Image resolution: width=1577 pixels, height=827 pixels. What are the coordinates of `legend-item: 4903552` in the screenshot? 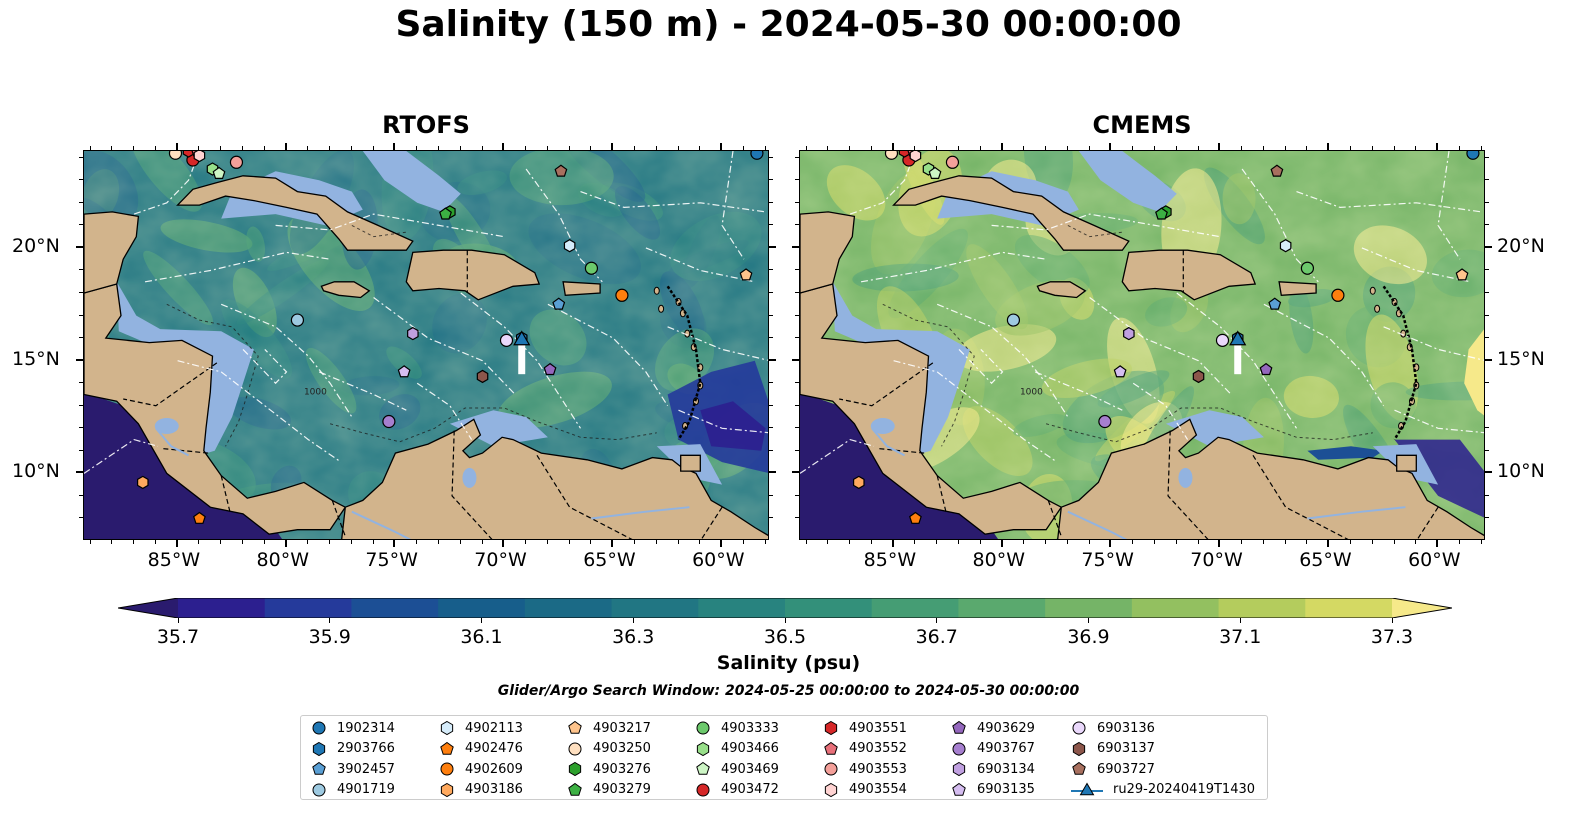 It's located at (865, 749).